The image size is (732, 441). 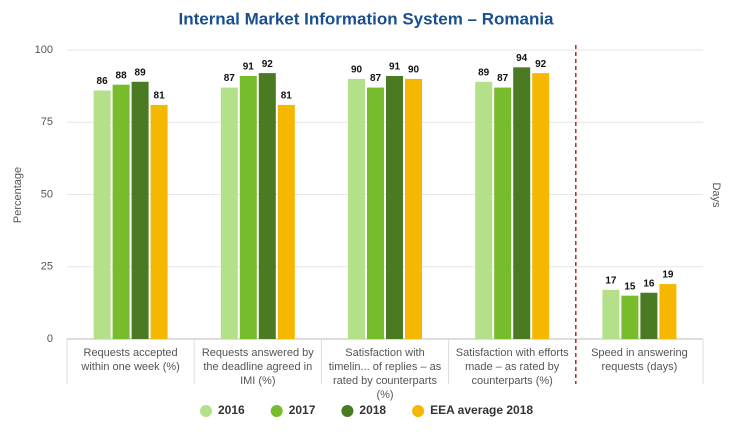 What do you see at coordinates (47, 122) in the screenshot?
I see `y-tick-label: 75` at bounding box center [47, 122].